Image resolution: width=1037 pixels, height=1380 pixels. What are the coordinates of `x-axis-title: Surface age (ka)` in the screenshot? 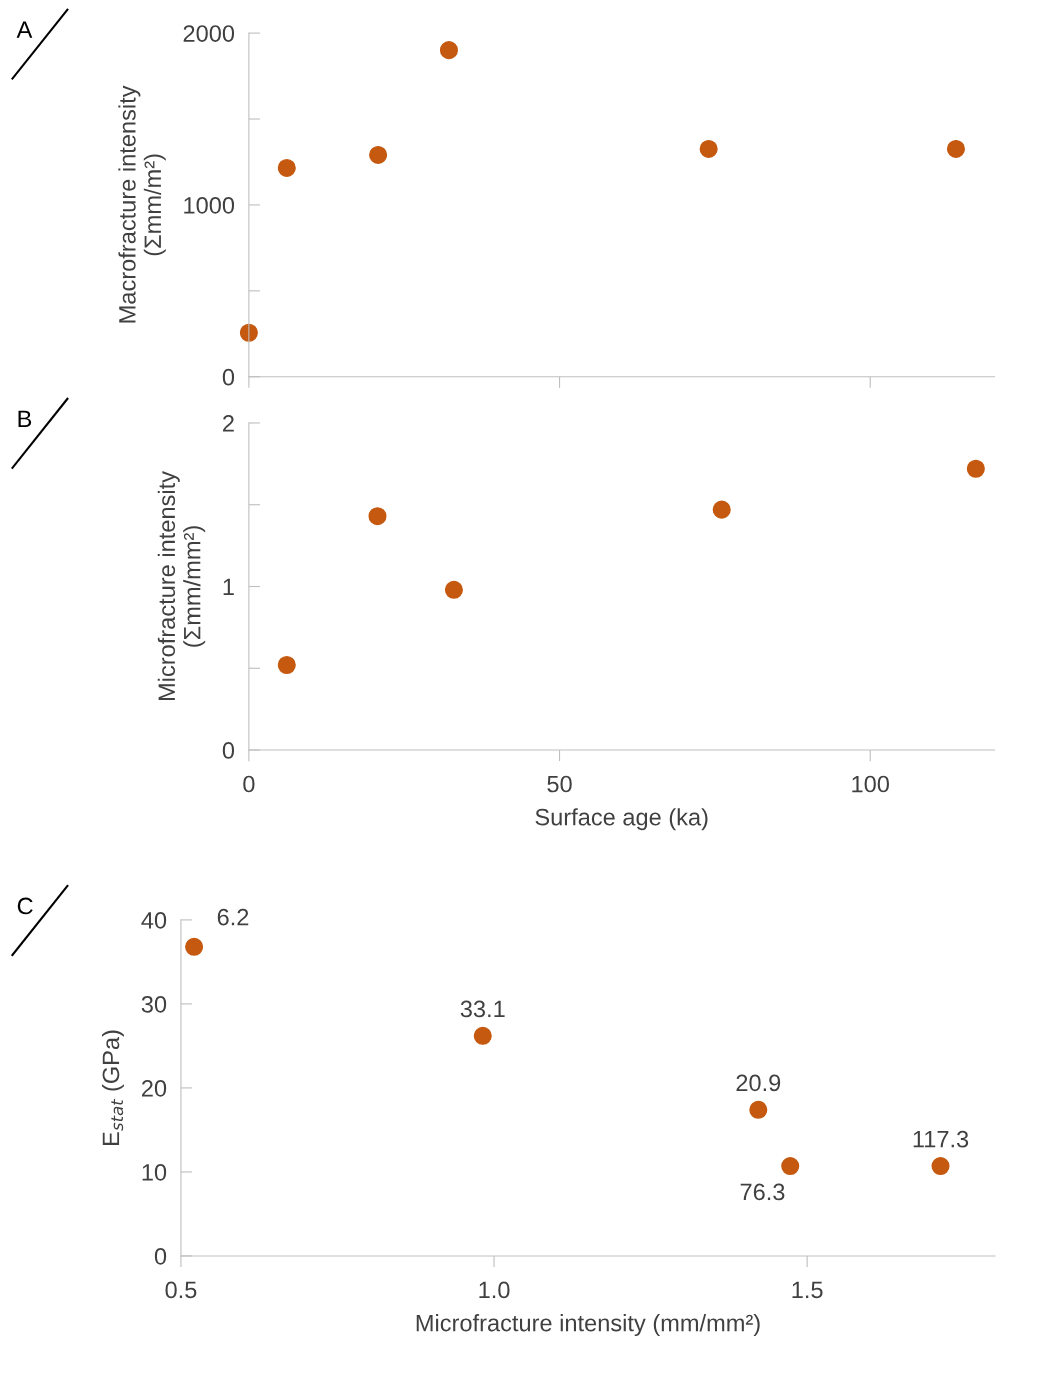 It's located at (621, 819).